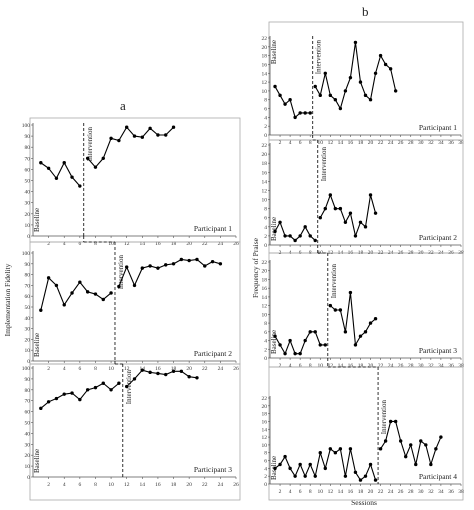 This screenshot has height=510, width=474. Describe the element at coordinates (274, 52) in the screenshot. I see `baseline-label: Baseline` at that location.